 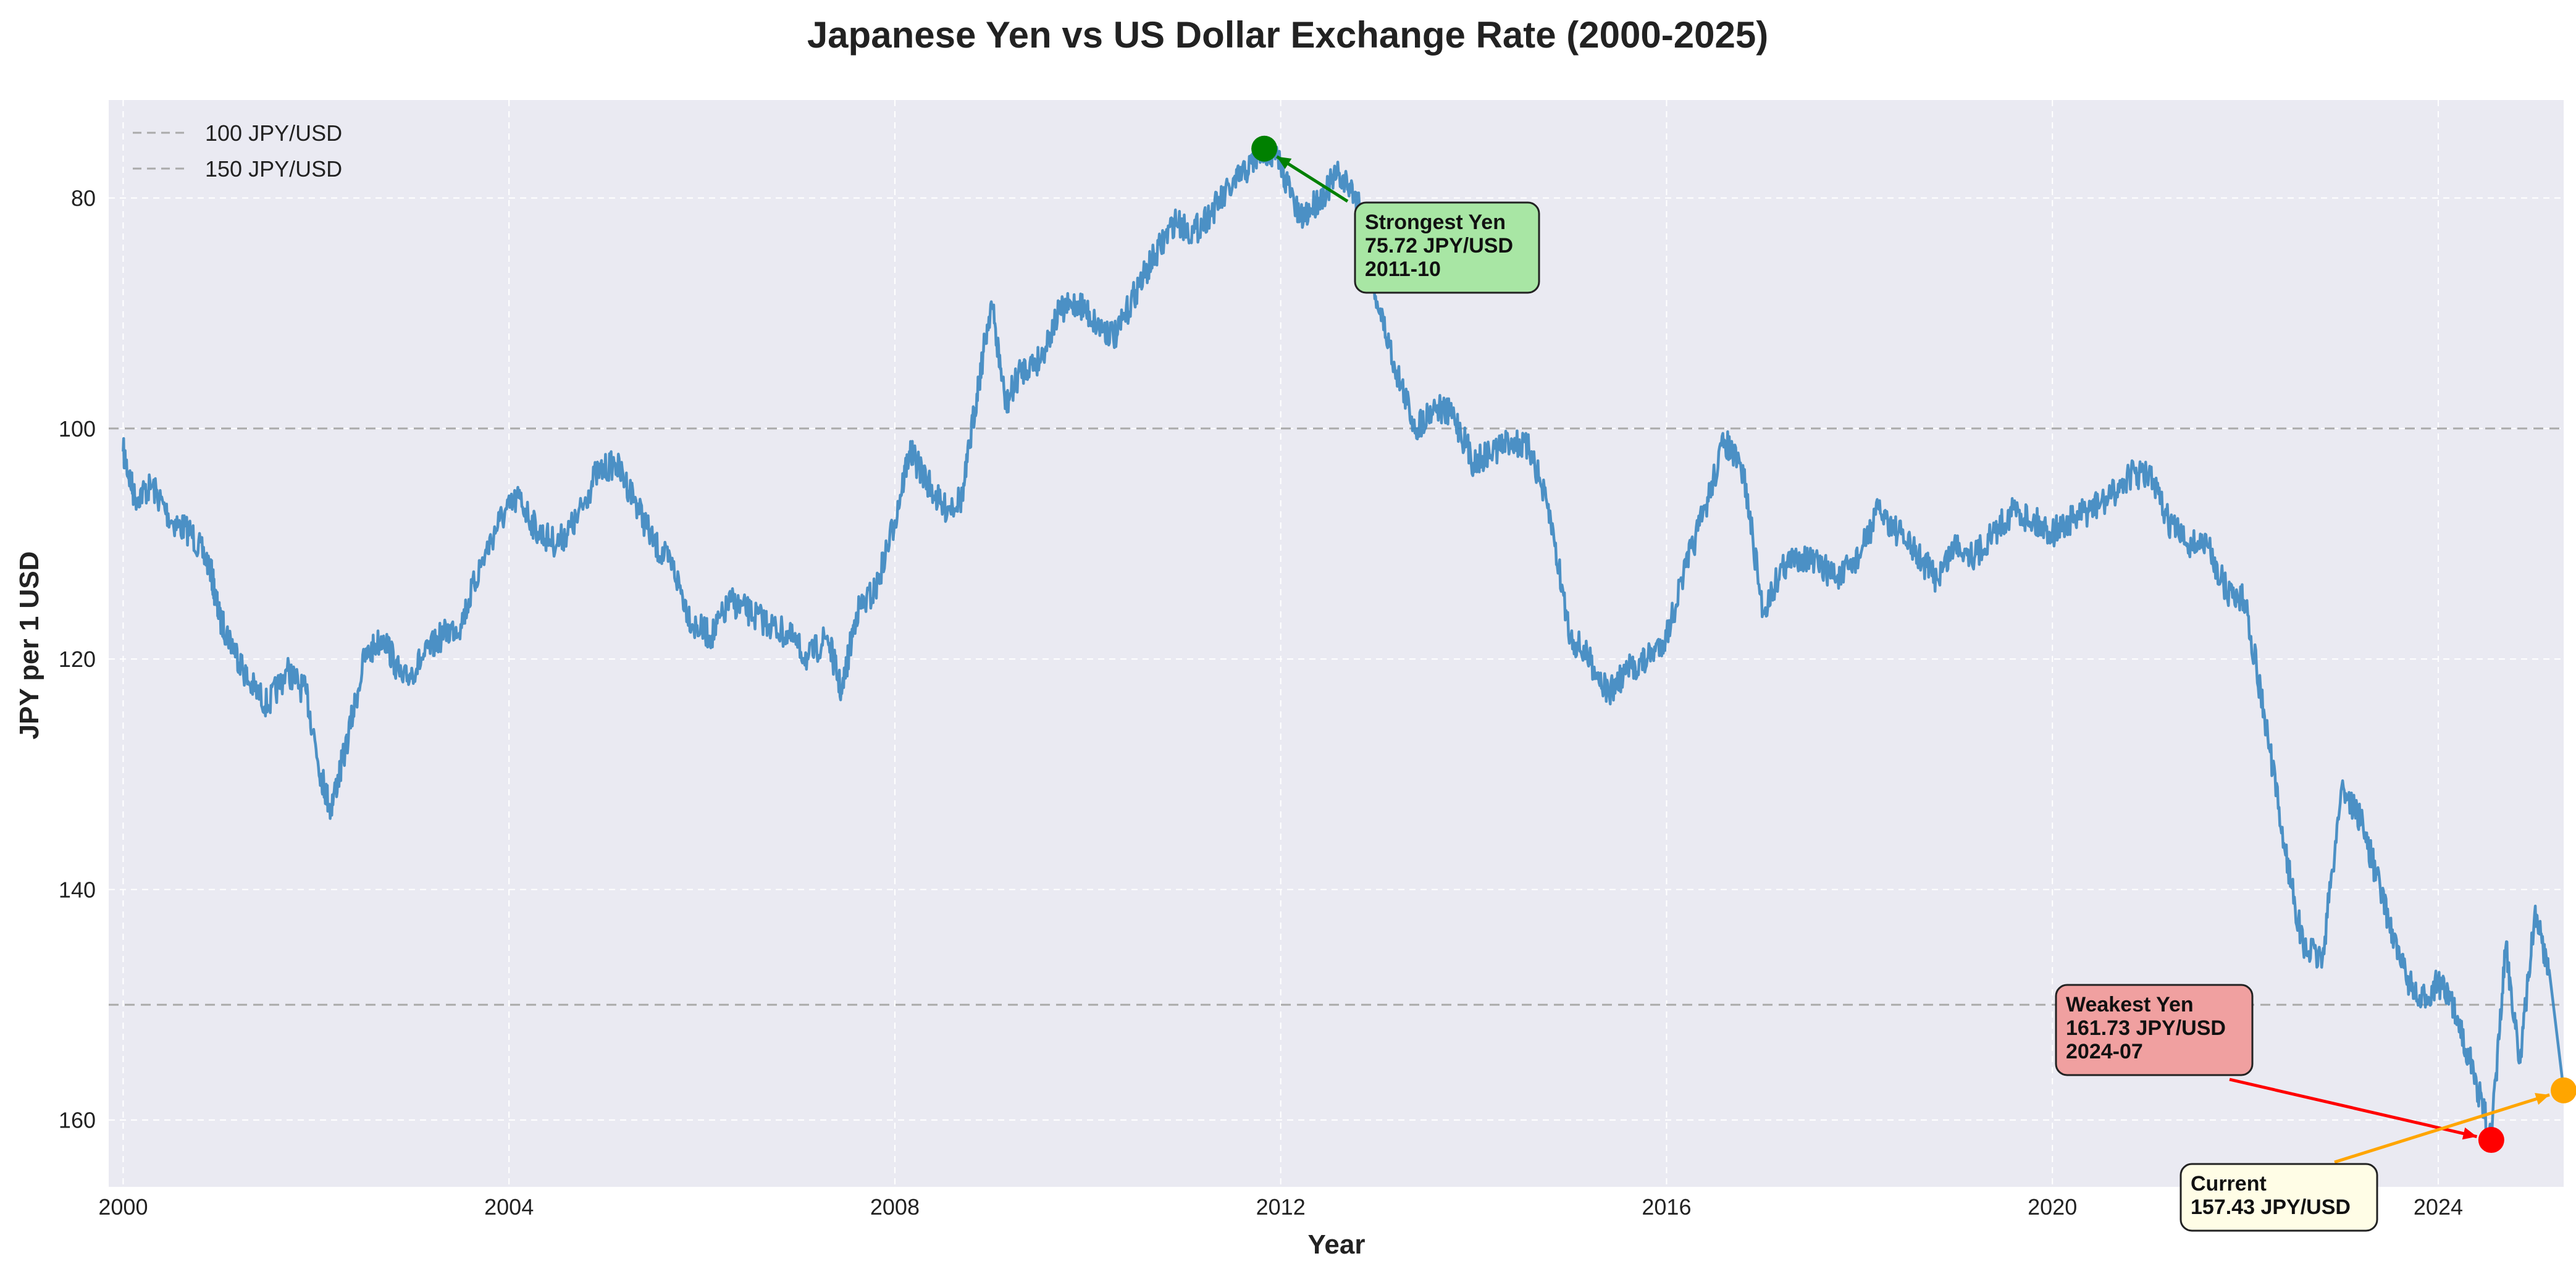 I want to click on y-axis-label: JPY per 1 USD, so click(x=29, y=645).